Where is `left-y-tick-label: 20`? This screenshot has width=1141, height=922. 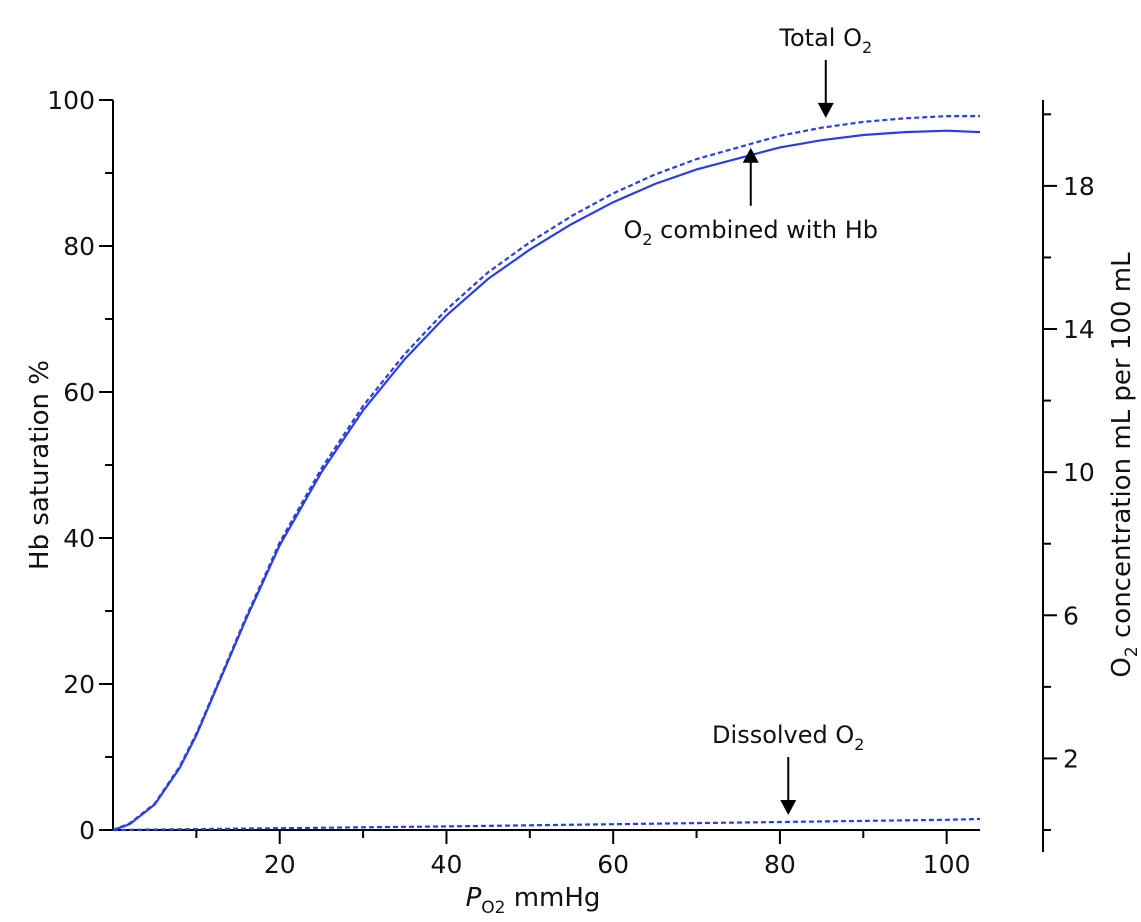 left-y-tick-label: 20 is located at coordinates (79, 684).